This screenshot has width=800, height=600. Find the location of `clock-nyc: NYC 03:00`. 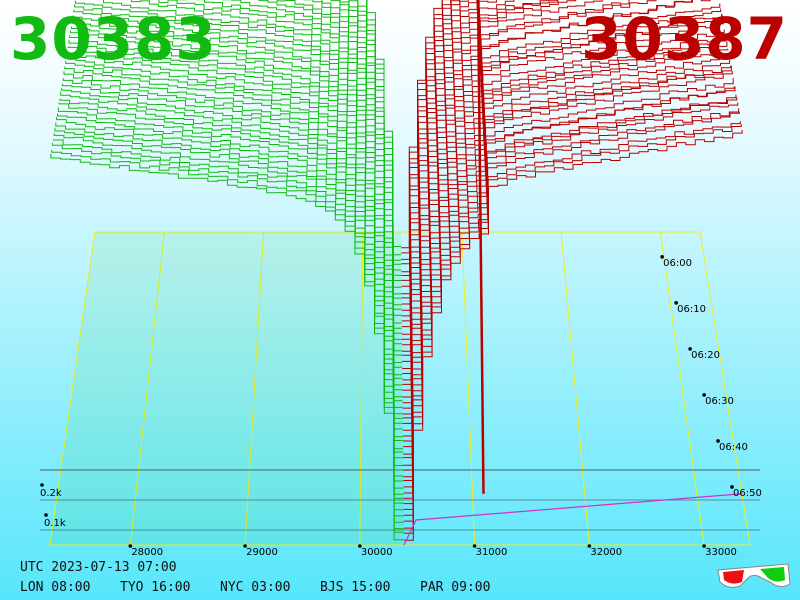

clock-nyc: NYC 03:00 is located at coordinates (255, 587).